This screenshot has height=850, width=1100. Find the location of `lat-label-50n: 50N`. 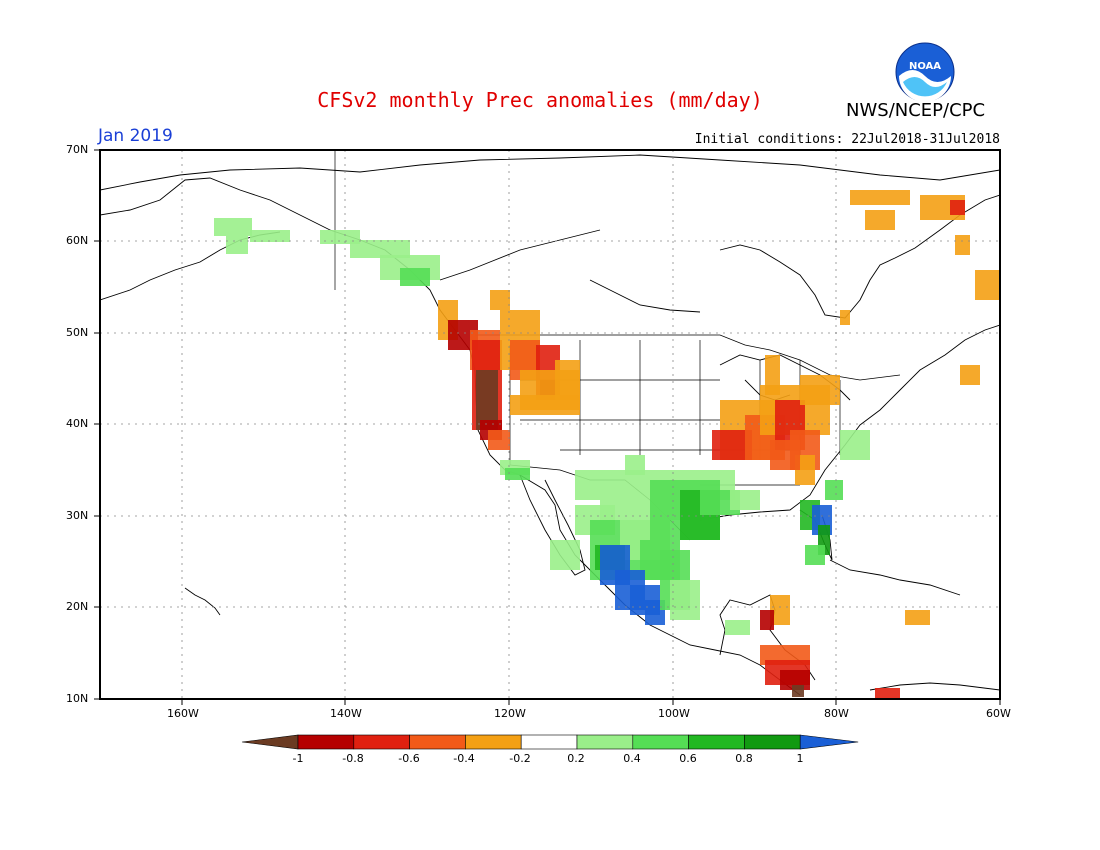

lat-label-50n: 50N is located at coordinates (77, 332).